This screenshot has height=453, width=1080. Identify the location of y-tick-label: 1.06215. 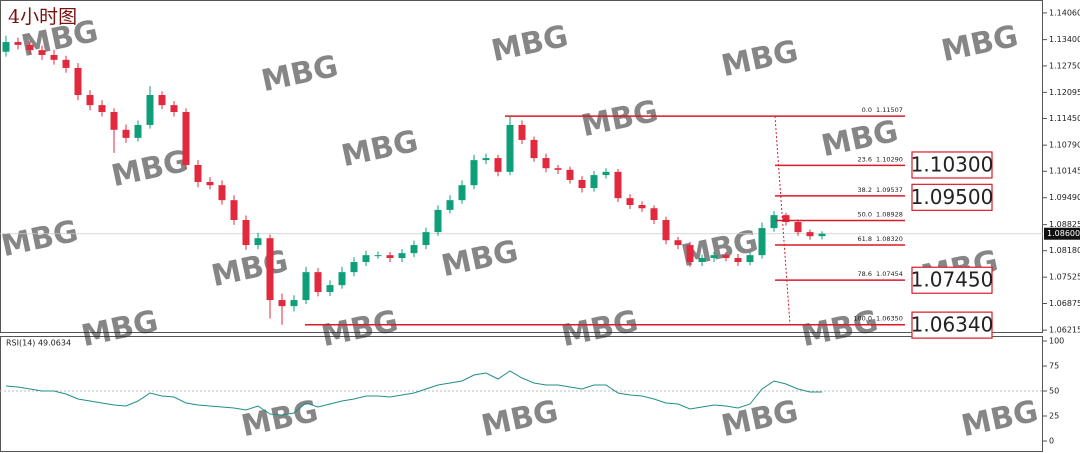
(1064, 330).